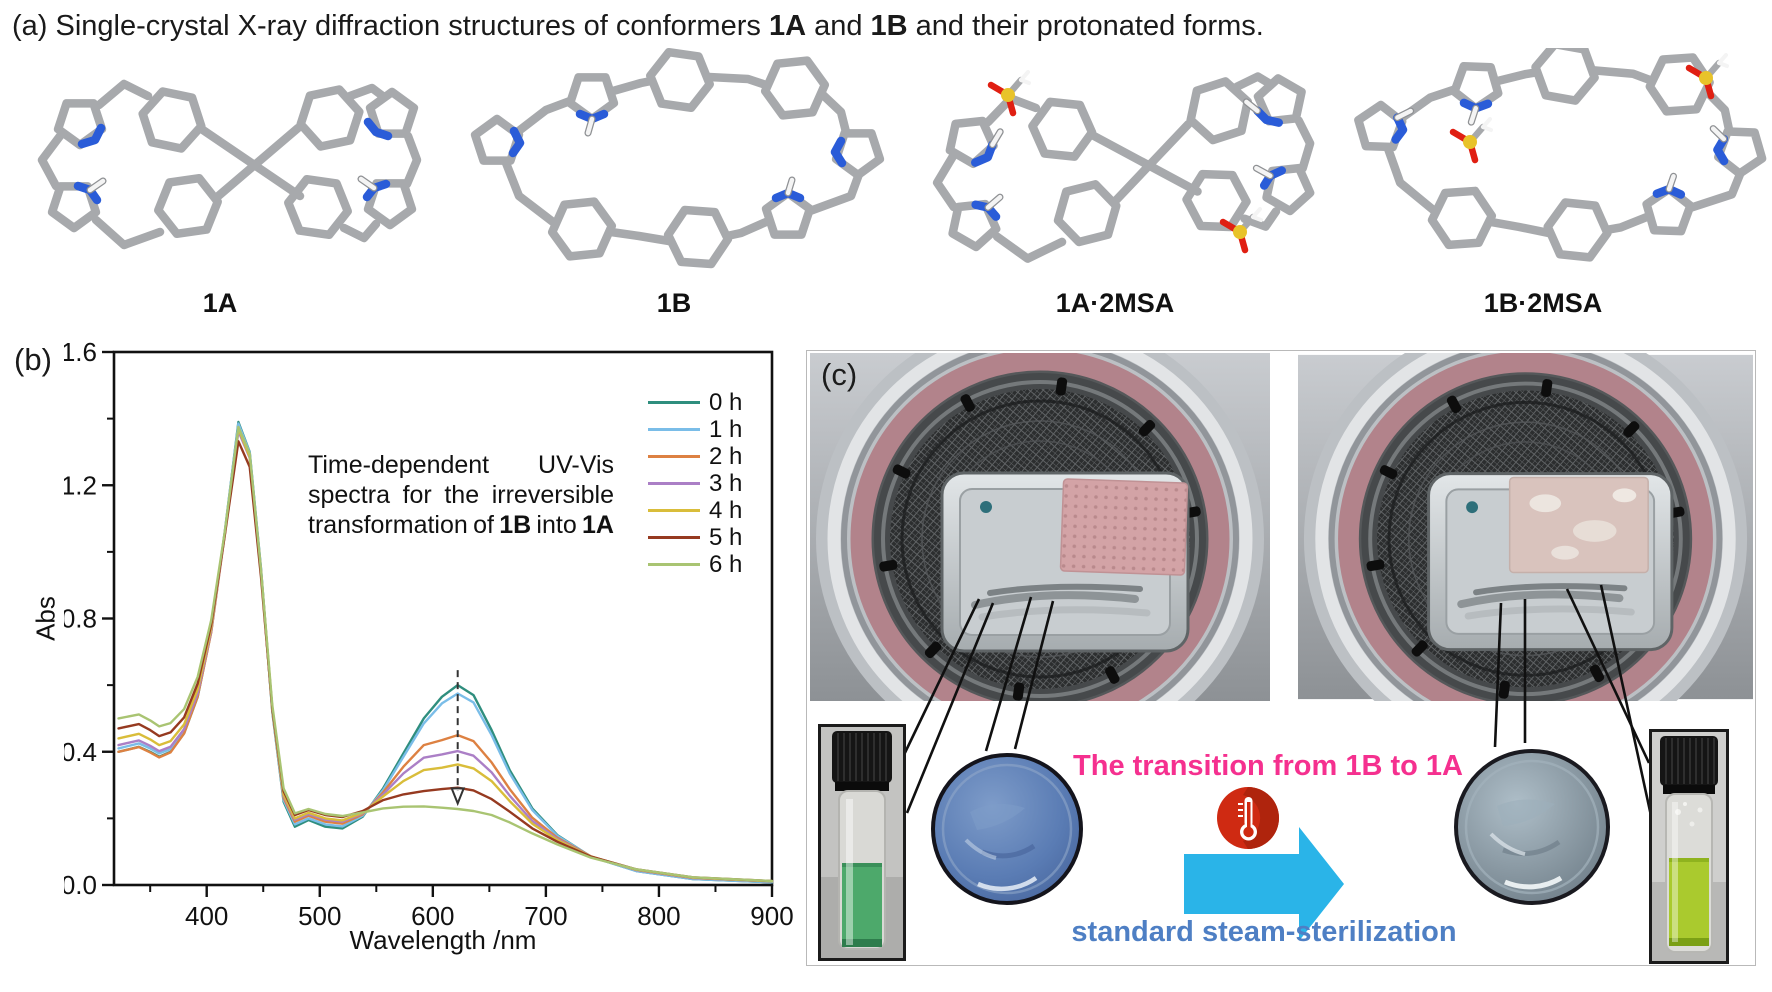  What do you see at coordinates (545, 916) in the screenshot?
I see `x-tick-label: 700` at bounding box center [545, 916].